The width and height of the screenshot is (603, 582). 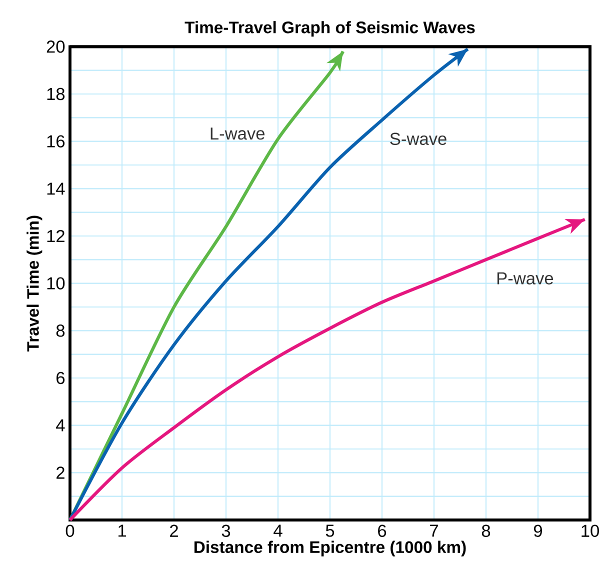 What do you see at coordinates (56, 94) in the screenshot?
I see `y-tick-label: 18` at bounding box center [56, 94].